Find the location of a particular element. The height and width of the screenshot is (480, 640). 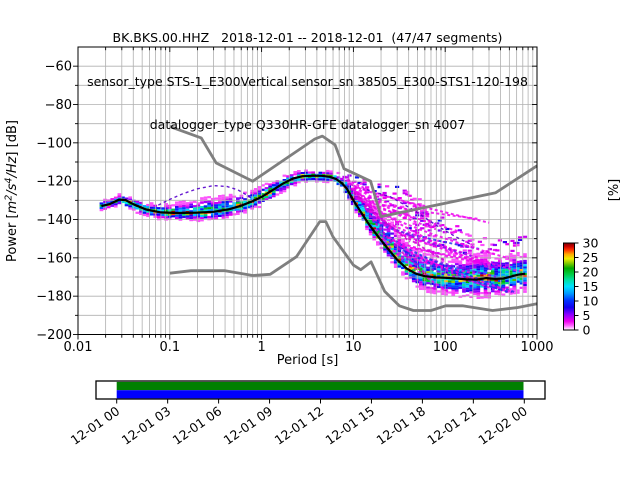

y-tick-label: −140 is located at coordinates (54, 220).